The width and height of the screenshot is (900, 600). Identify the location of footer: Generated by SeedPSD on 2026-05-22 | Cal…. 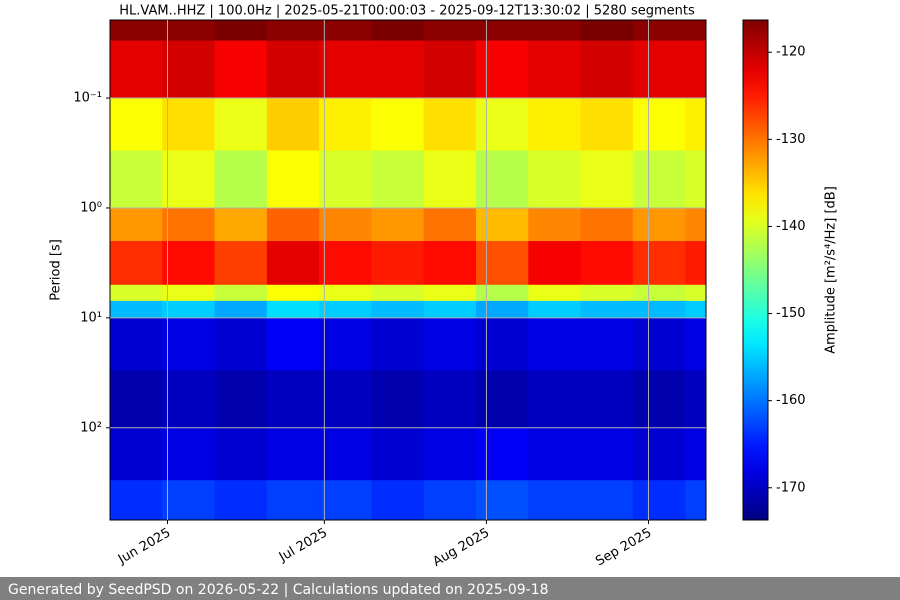
(278, 590).